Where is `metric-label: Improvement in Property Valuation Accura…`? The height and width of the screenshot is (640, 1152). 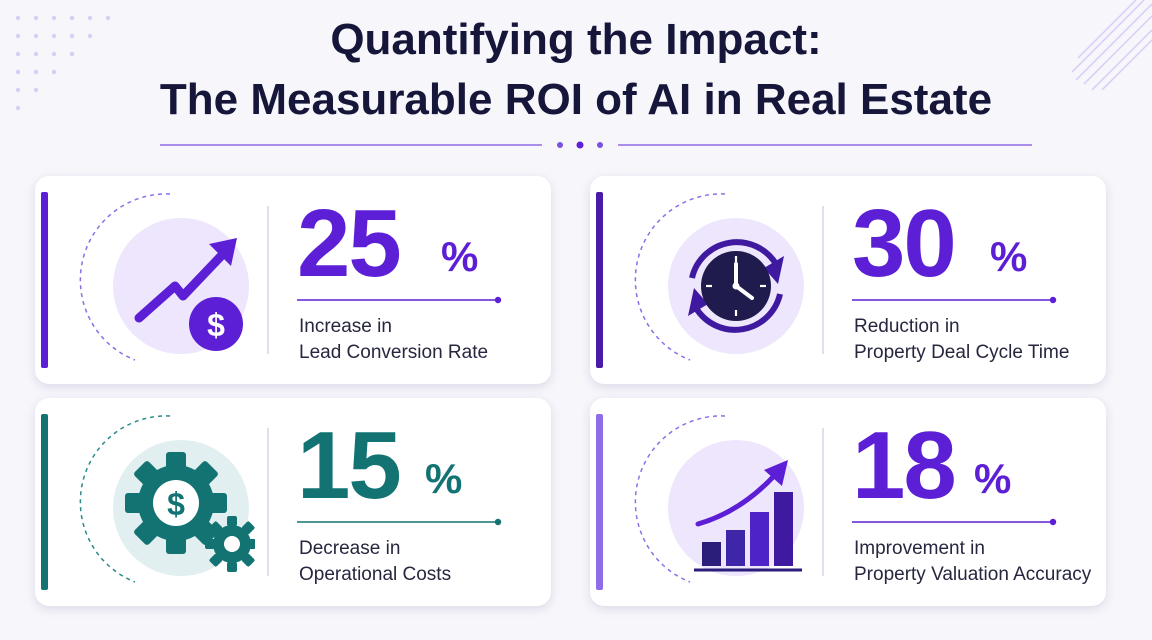
metric-label: Improvement in Property Valuation Accura… is located at coordinates (972, 562).